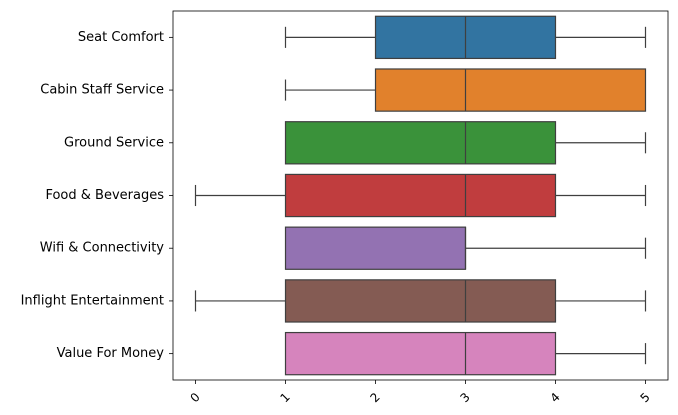 This screenshot has height=415, width=678. Describe the element at coordinates (111, 353) in the screenshot. I see `category-label: Value For Money` at that location.